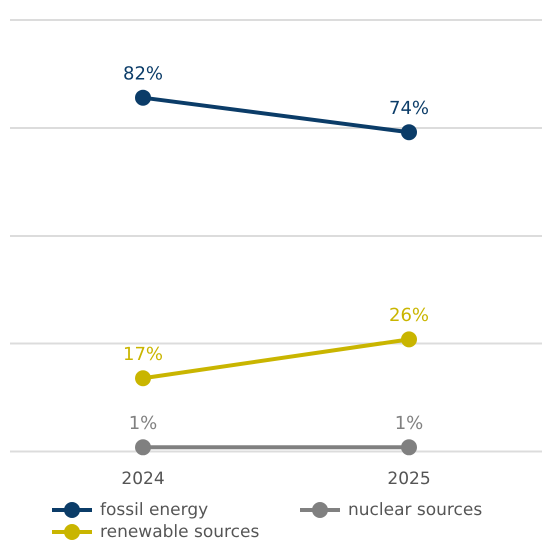  I want to click on legend-label: fossil energy, so click(154, 510).